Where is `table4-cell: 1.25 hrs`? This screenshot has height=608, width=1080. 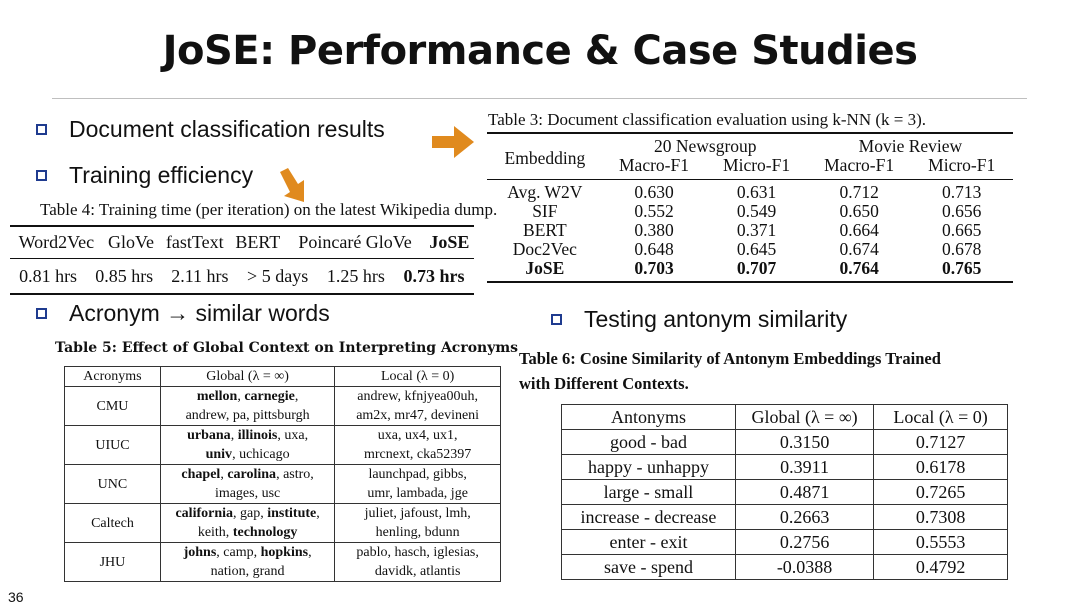
table4-cell: 1.25 hrs is located at coordinates (355, 275).